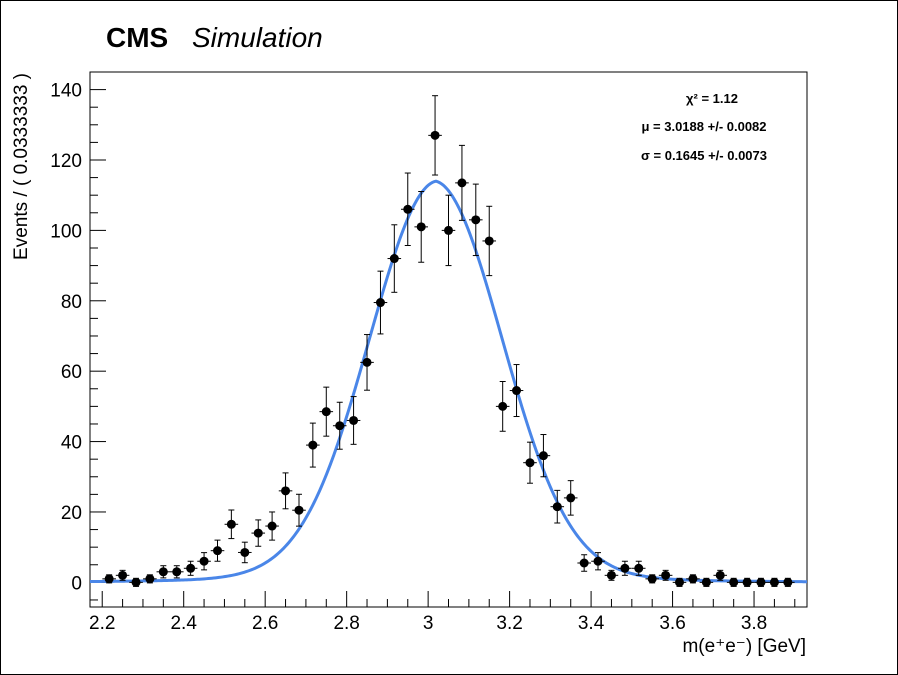 This screenshot has height=675, width=898. Describe the element at coordinates (754, 623) in the screenshot. I see `x-tick-label: 3.8` at that location.